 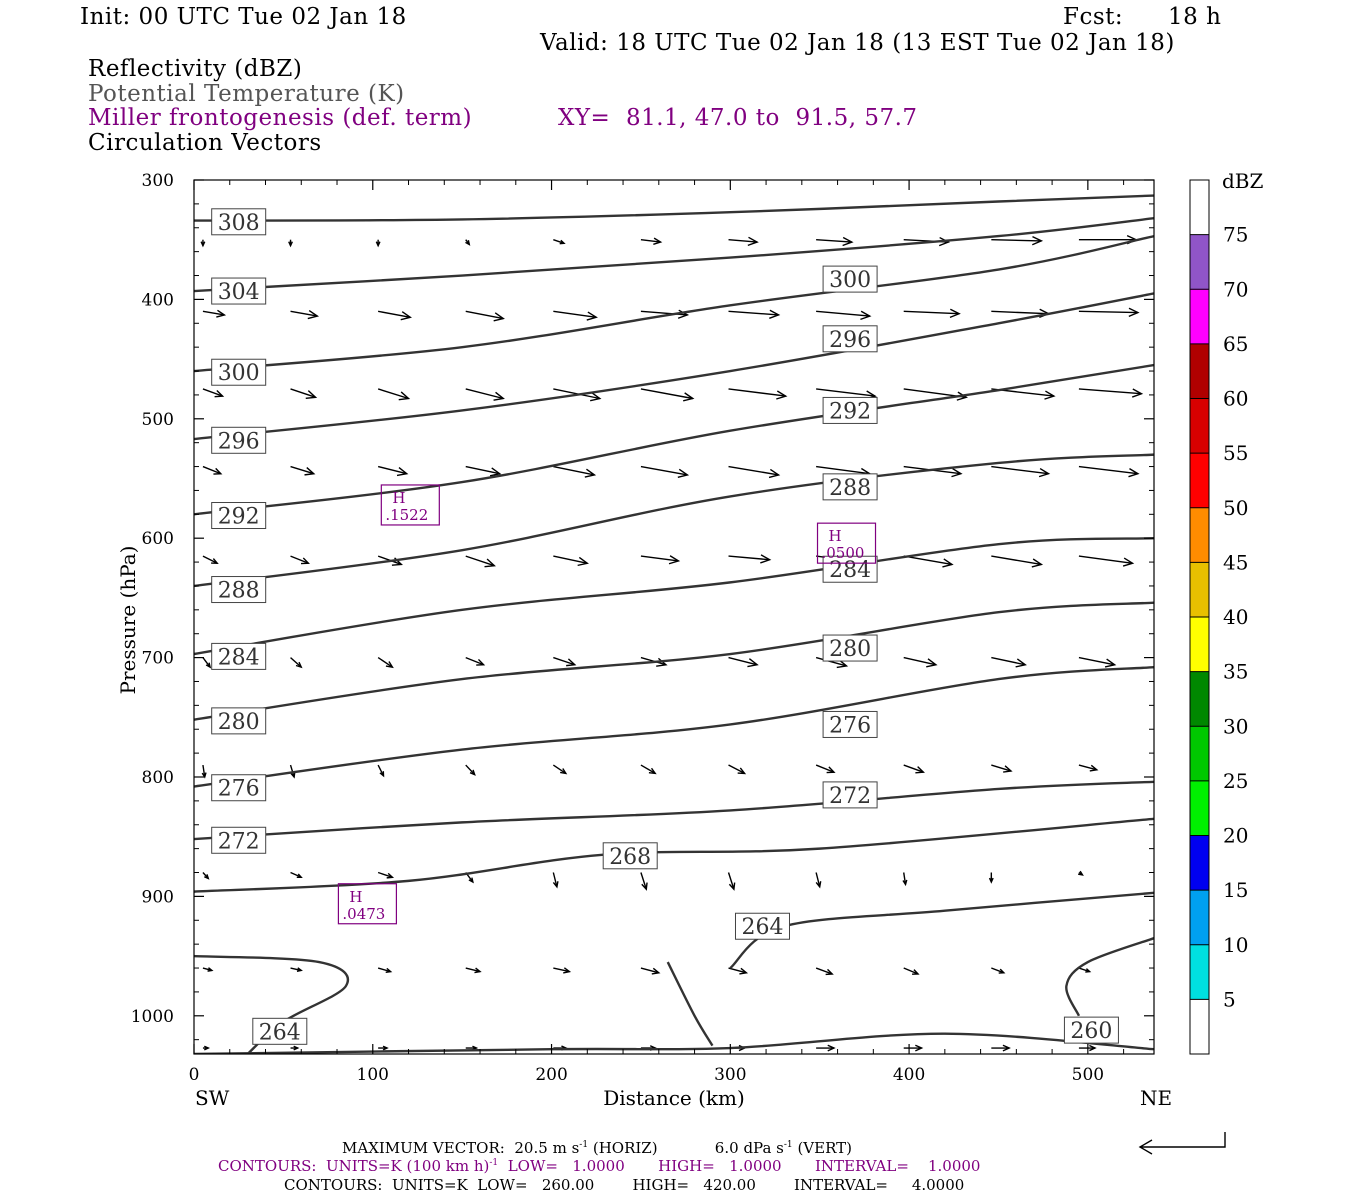 I want to click on colorbar-level-label: 65, so click(x=1235, y=344).